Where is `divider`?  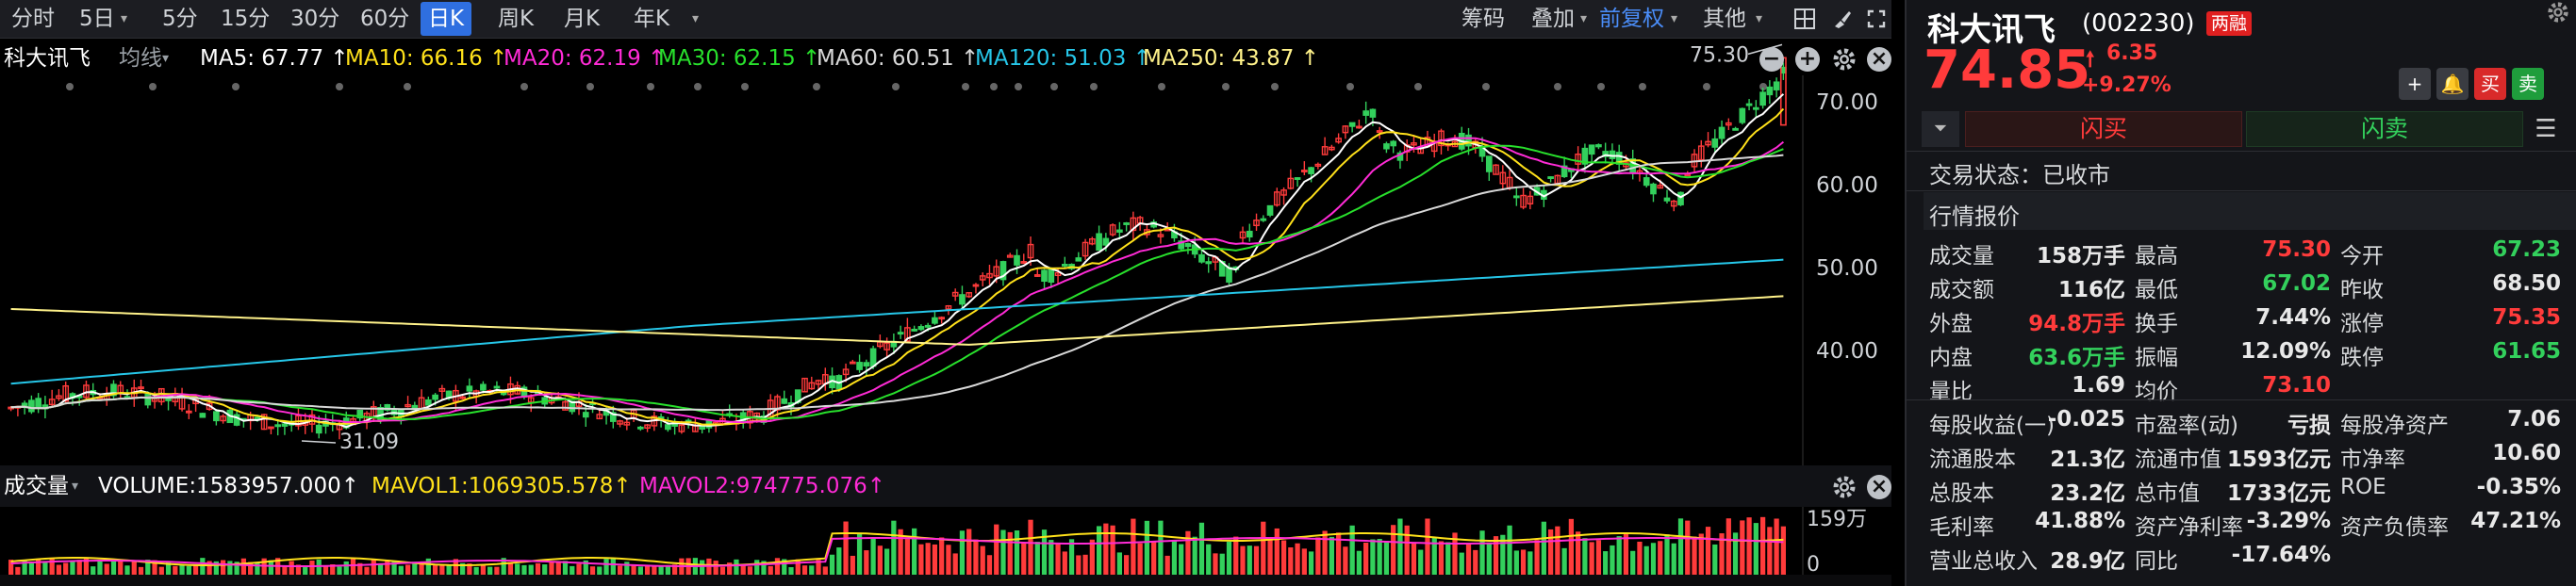
divider is located at coordinates (2240, 399).